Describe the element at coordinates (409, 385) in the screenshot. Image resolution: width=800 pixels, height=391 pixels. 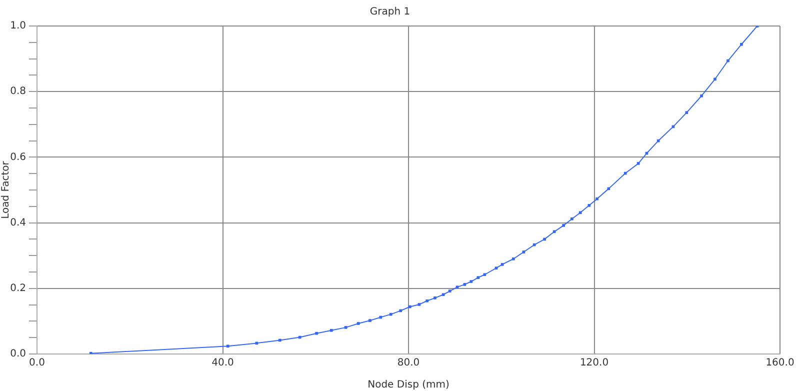
I see `x-axis-title: Node Disp (mm)` at that location.